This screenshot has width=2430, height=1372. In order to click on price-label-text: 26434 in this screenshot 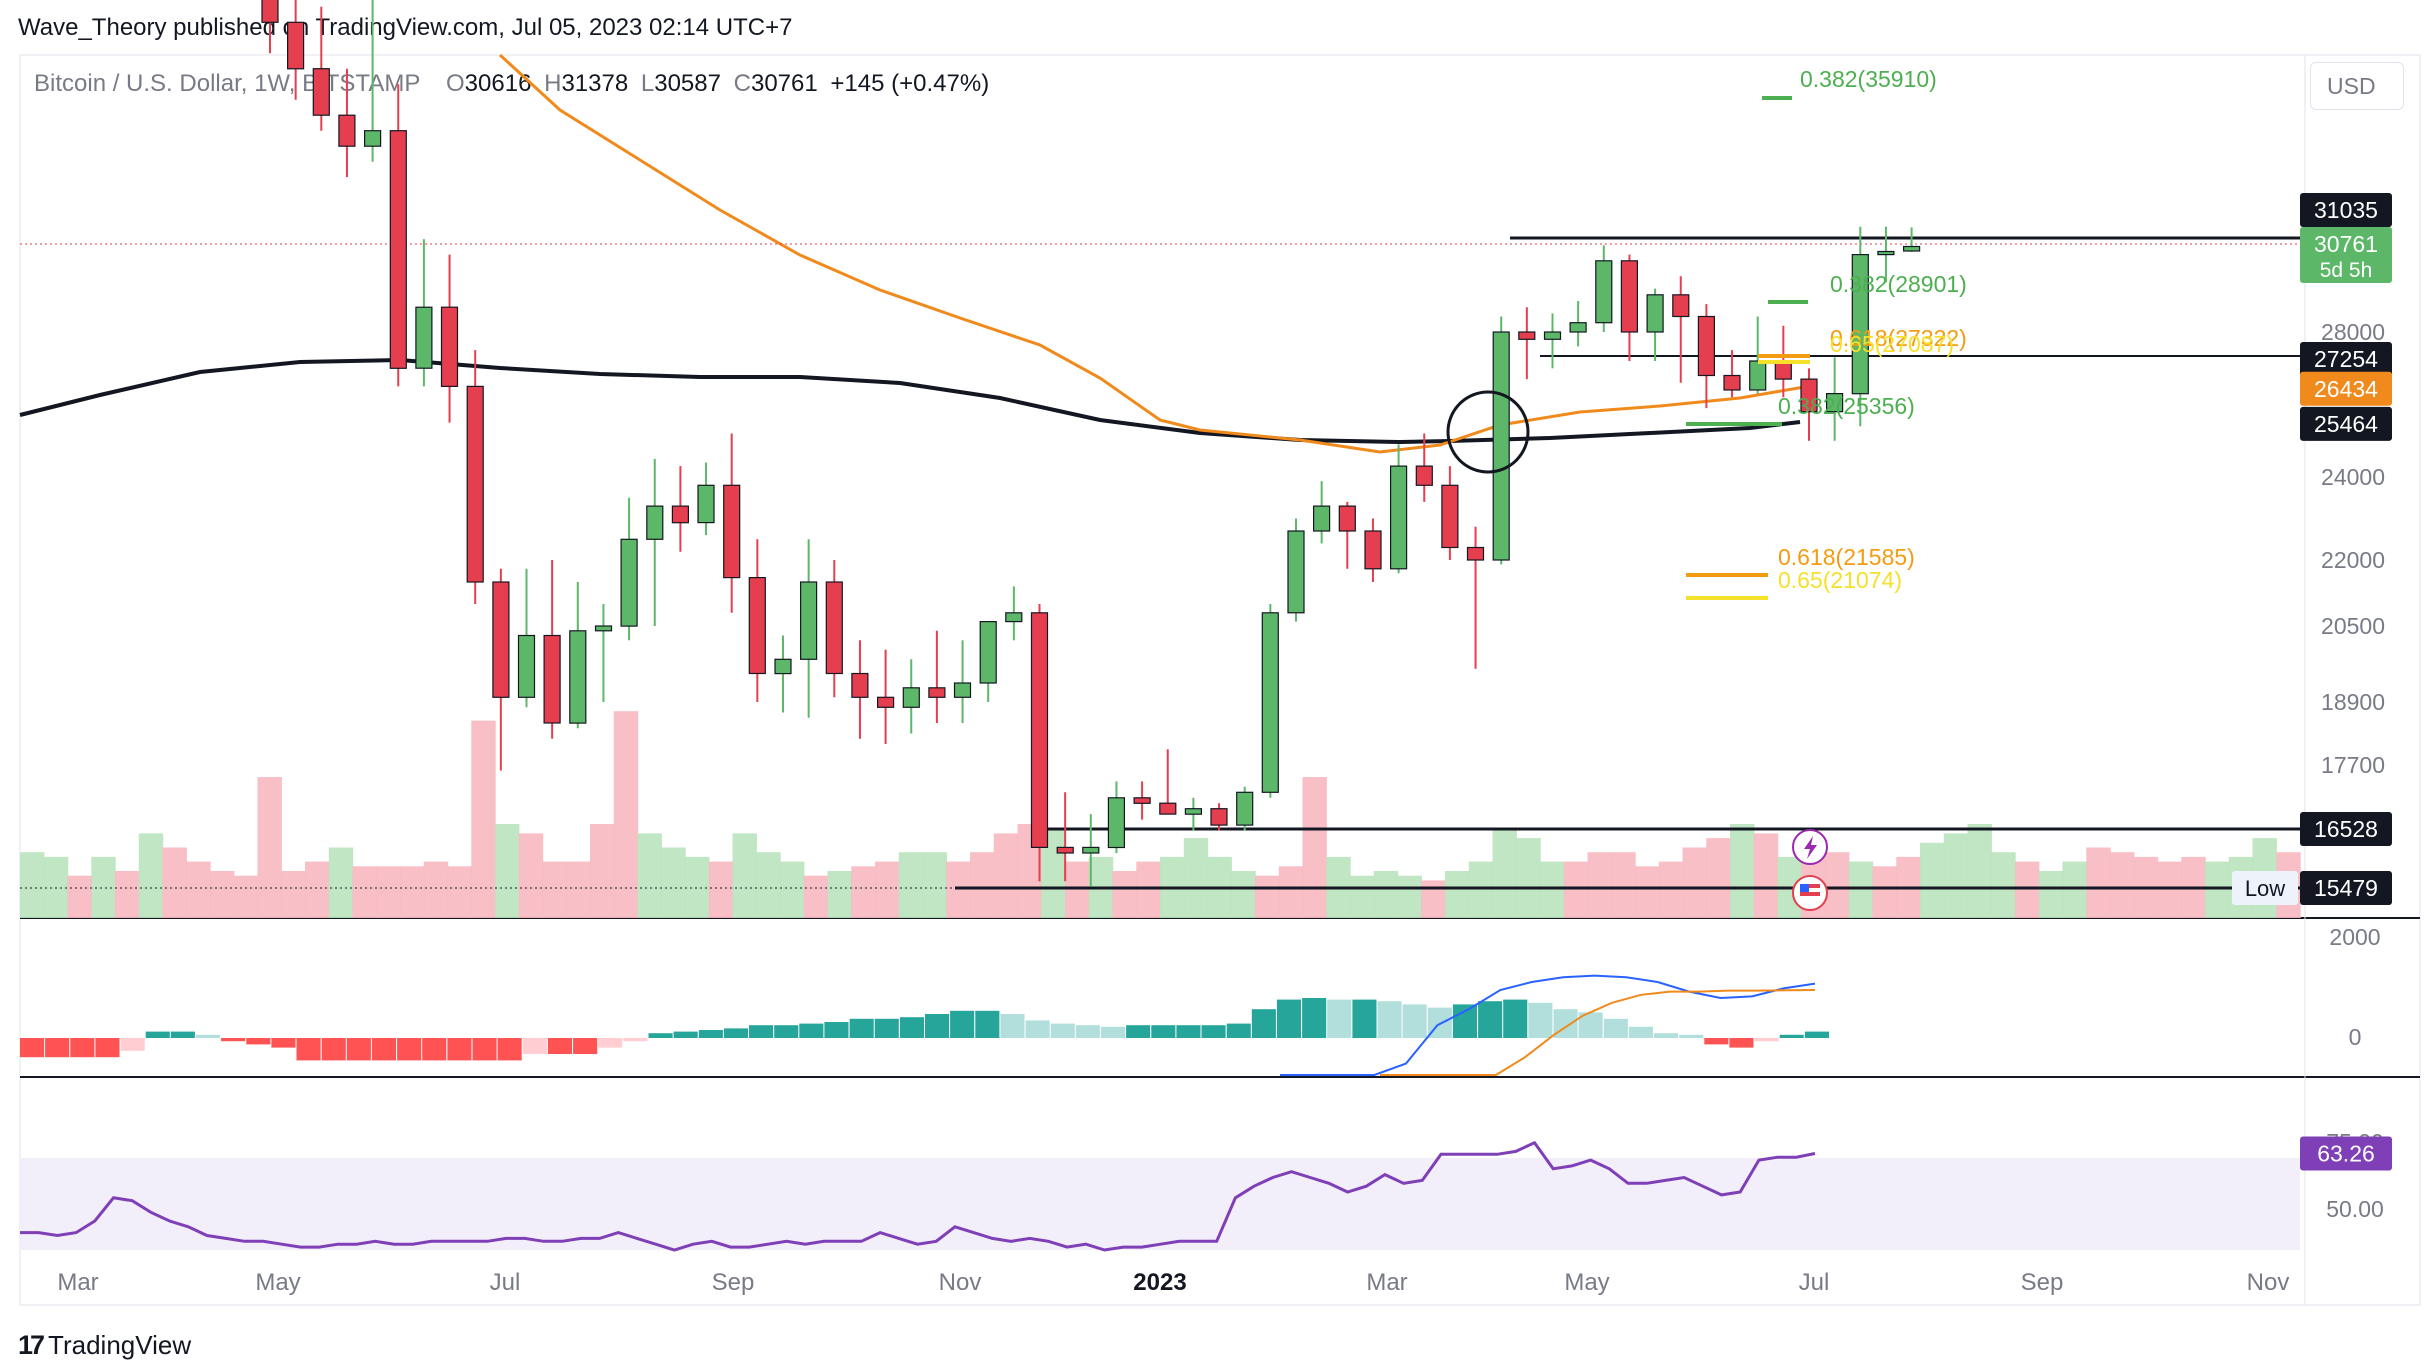, I will do `click(2346, 389)`.